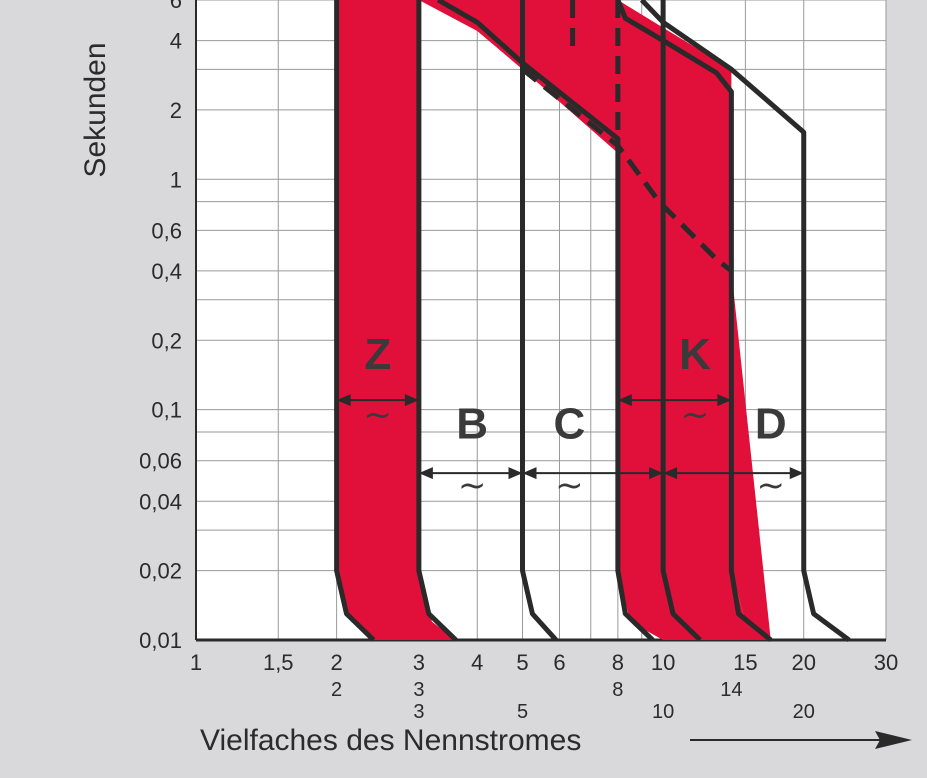 The image size is (927, 778). Describe the element at coordinates (522, 712) in the screenshot. I see `x-sublabel: 5` at that location.